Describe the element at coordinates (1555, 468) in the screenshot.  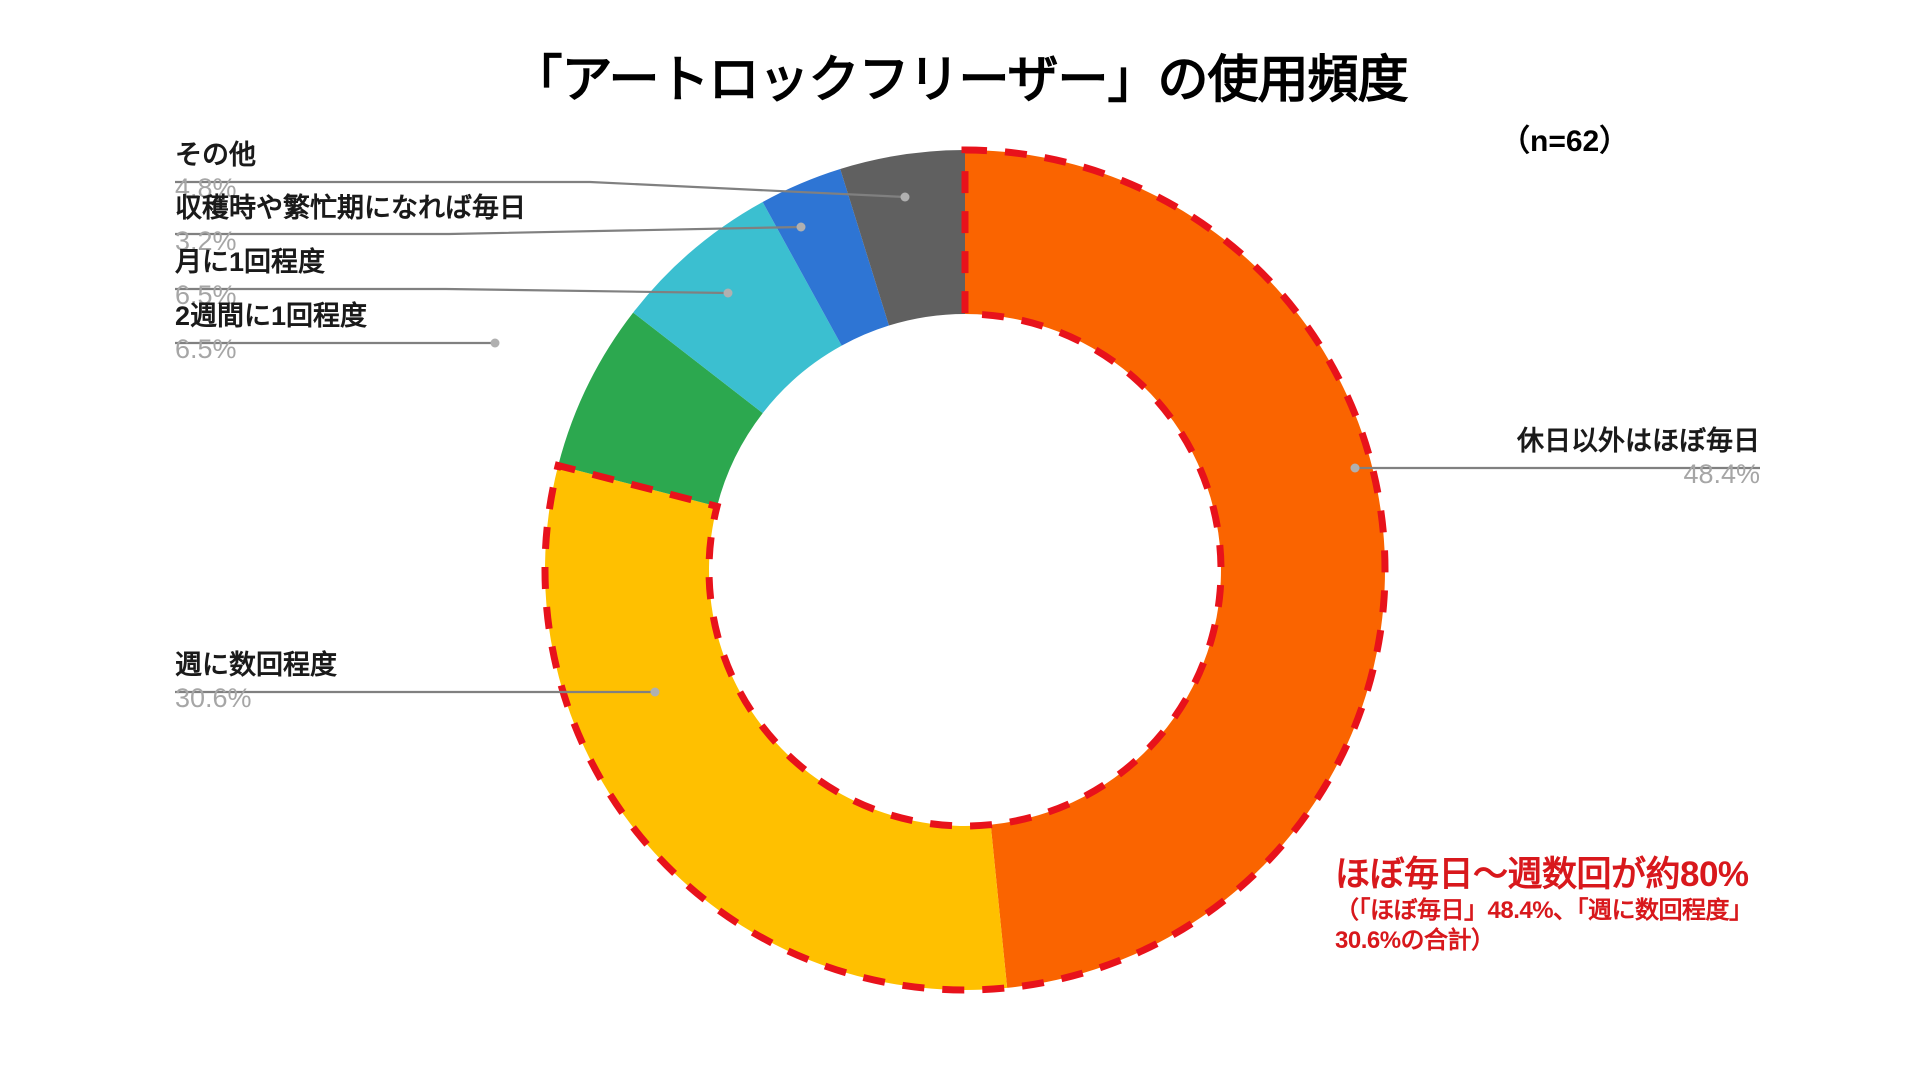
I see `leader-line-daily` at that location.